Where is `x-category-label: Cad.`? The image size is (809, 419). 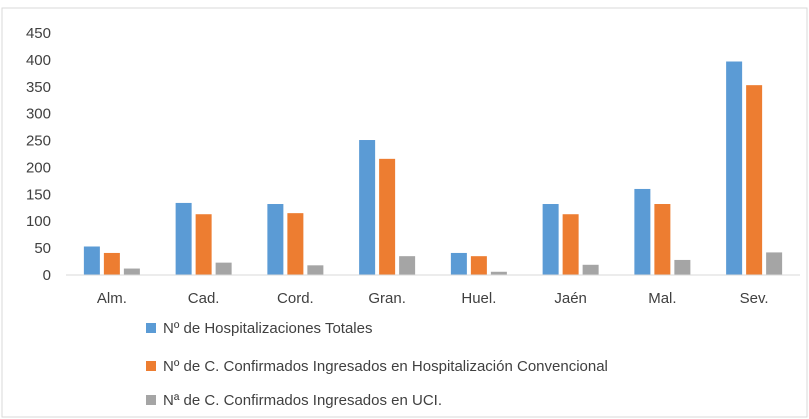
x-category-label: Cad. is located at coordinates (204, 298).